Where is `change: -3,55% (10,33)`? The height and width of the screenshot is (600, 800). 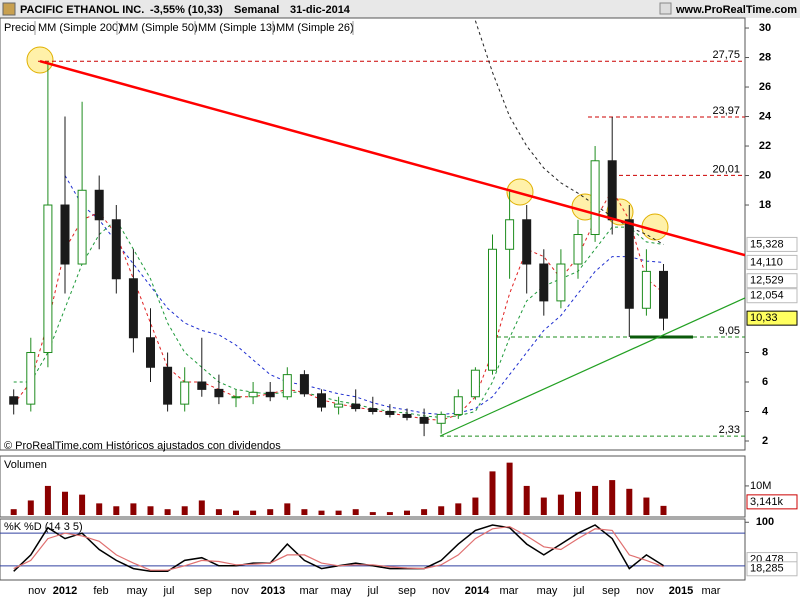
change: -3,55% (10,33) is located at coordinates (186, 10).